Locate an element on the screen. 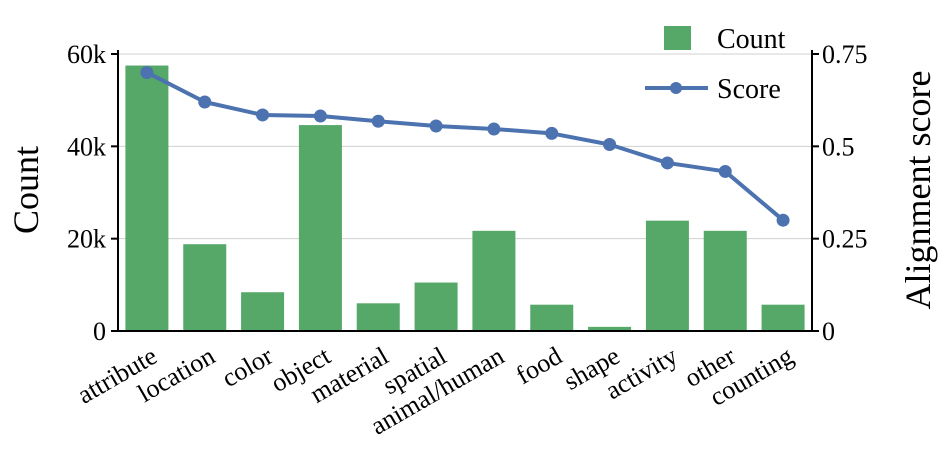 This screenshot has height=470, width=939. y-tick-label-left: 60k is located at coordinates (86, 54).